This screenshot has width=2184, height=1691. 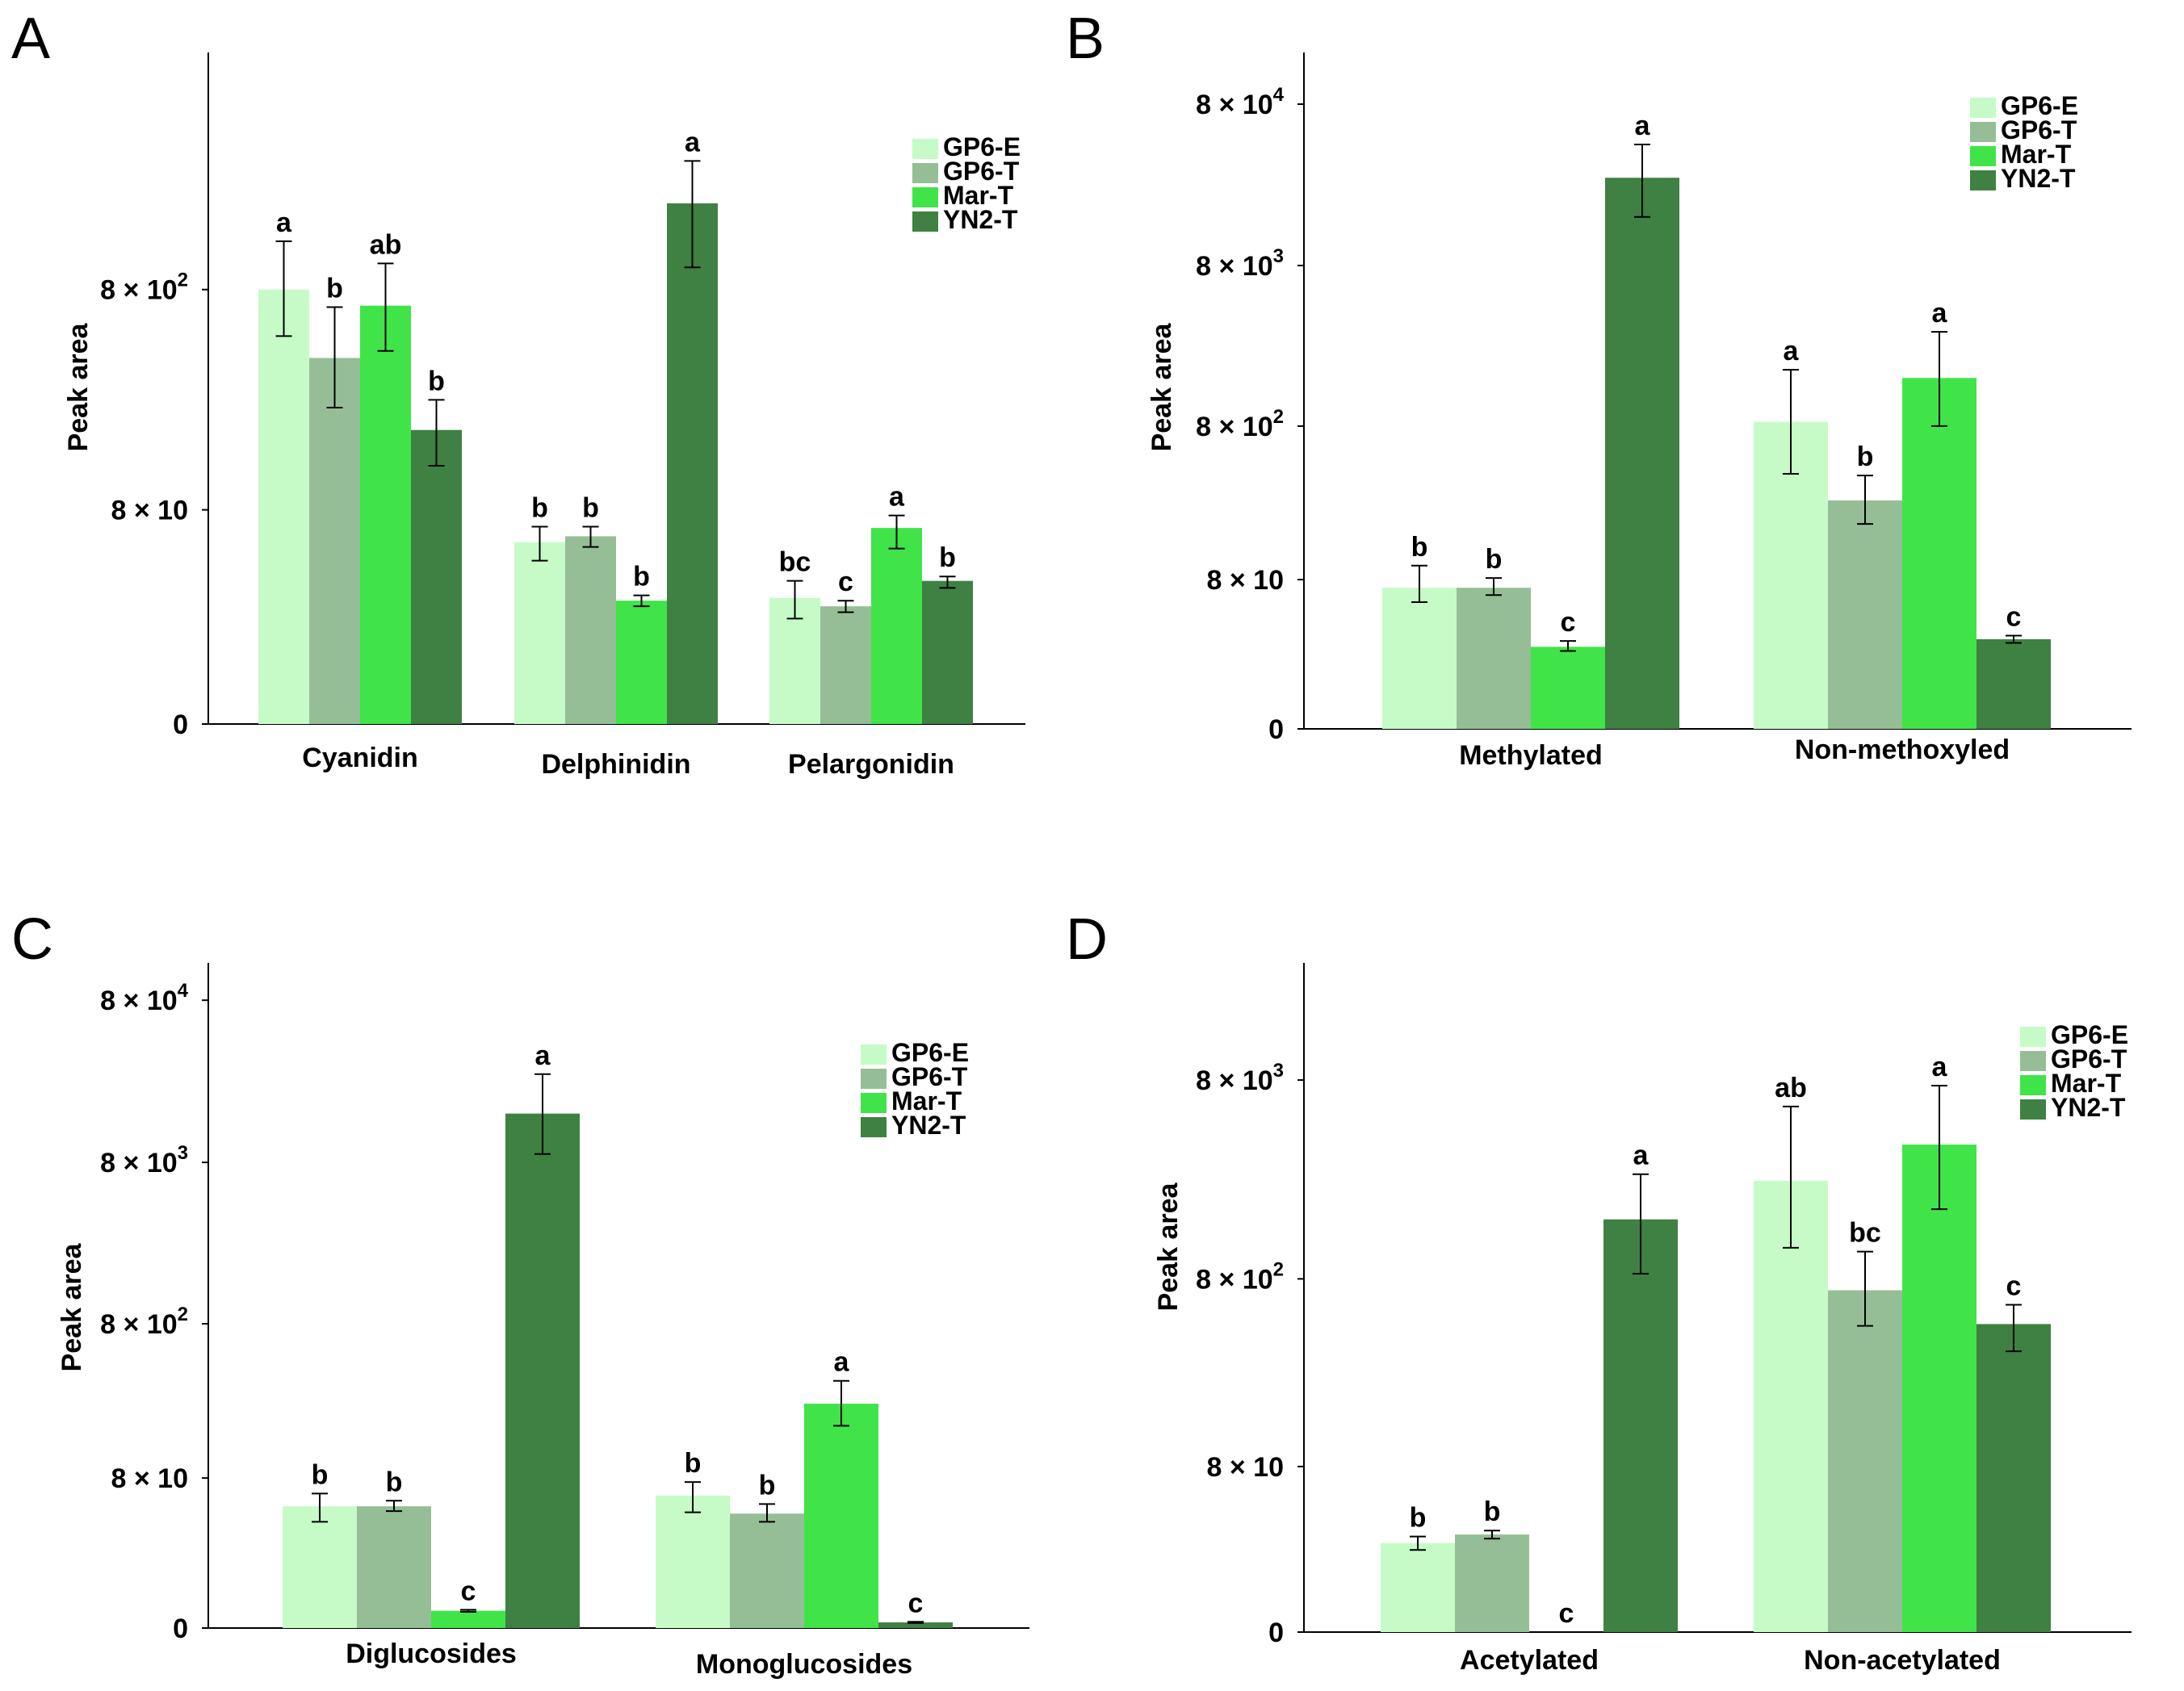 What do you see at coordinates (432, 1654) in the screenshot?
I see `category-label: Diglucosides` at bounding box center [432, 1654].